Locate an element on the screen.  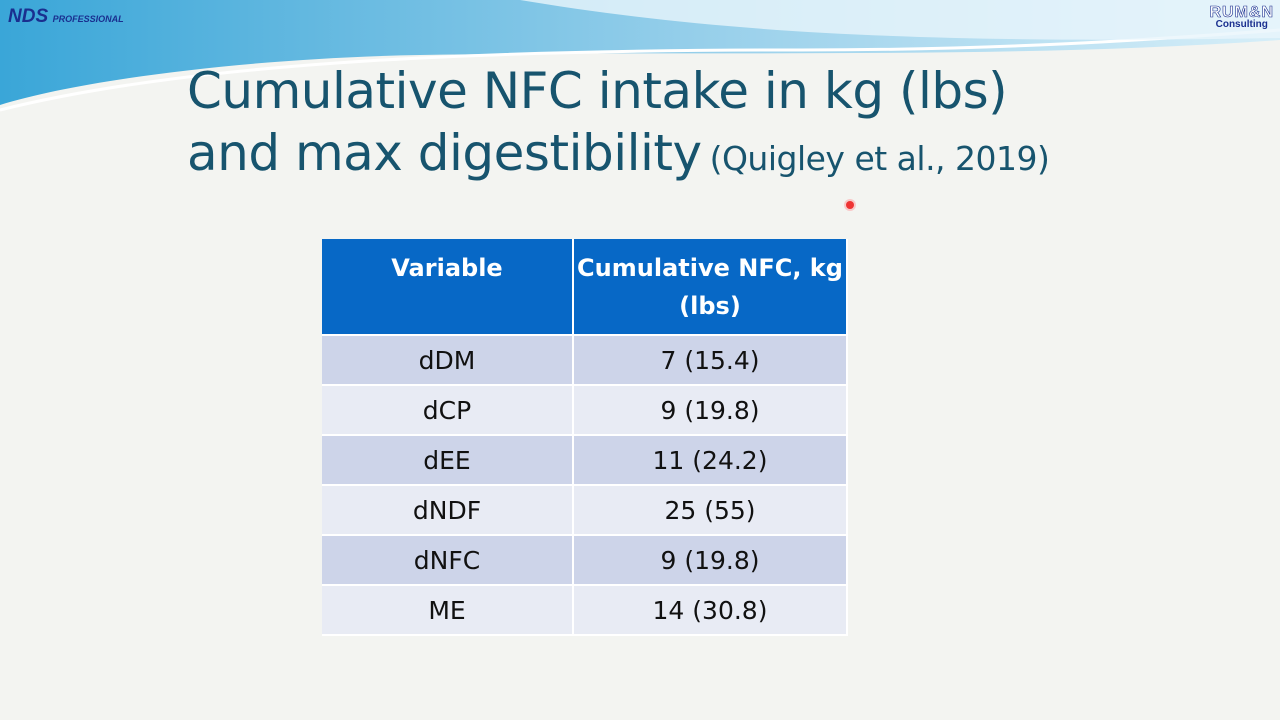
table-row: dDM 7 (15.4) is located at coordinates (585, 360).